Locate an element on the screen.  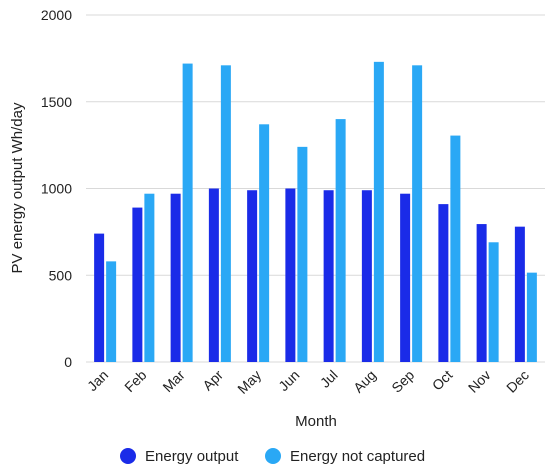
y-tick-labels: 0 500 1000 1500 2000 is located at coordinates (56, 188).